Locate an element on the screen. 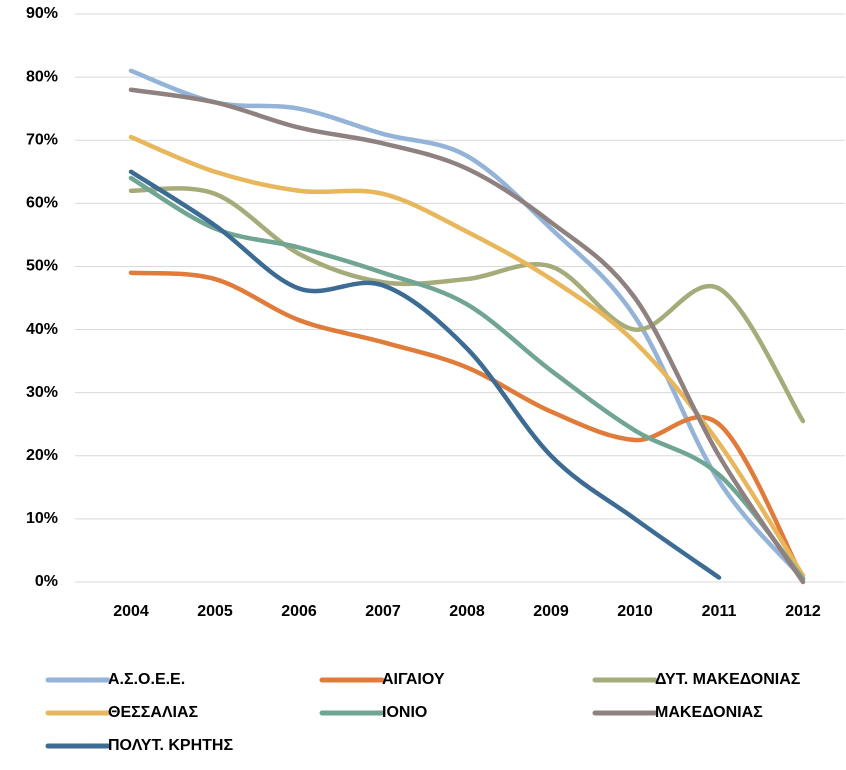 The height and width of the screenshot is (770, 846). legend-label: ΑΙΓΑΙΟΥ is located at coordinates (413, 679).